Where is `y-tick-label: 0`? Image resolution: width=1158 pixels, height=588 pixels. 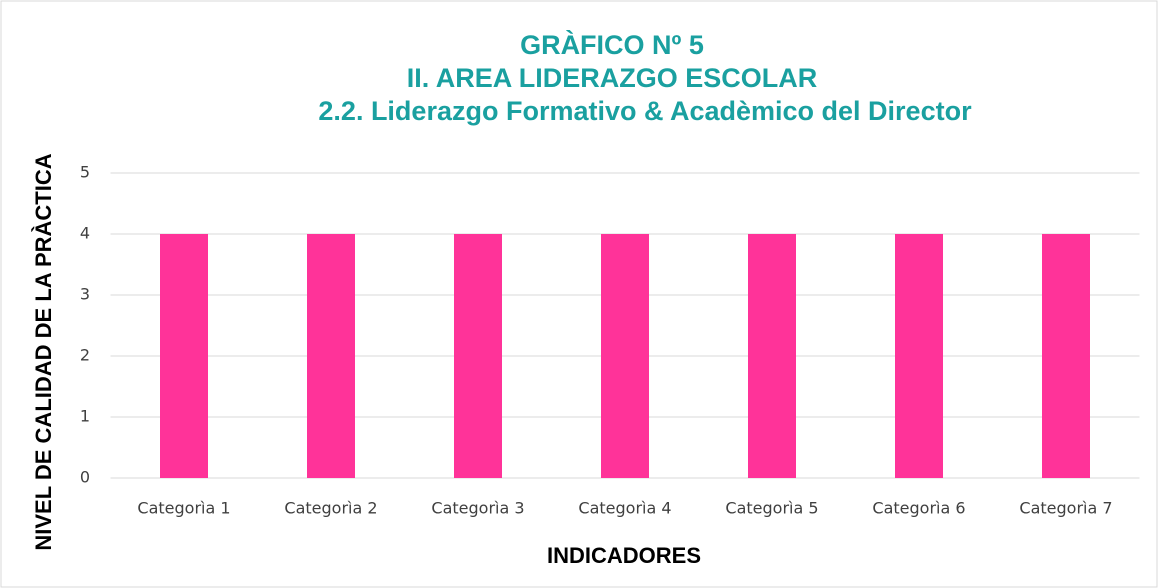 y-tick-label: 0 is located at coordinates (85, 477).